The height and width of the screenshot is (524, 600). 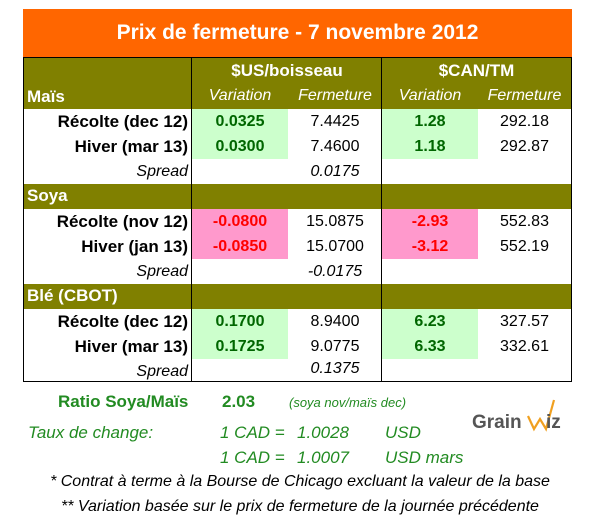 I want to click on can-fermeture-header: Fermeture, so click(x=524, y=95).